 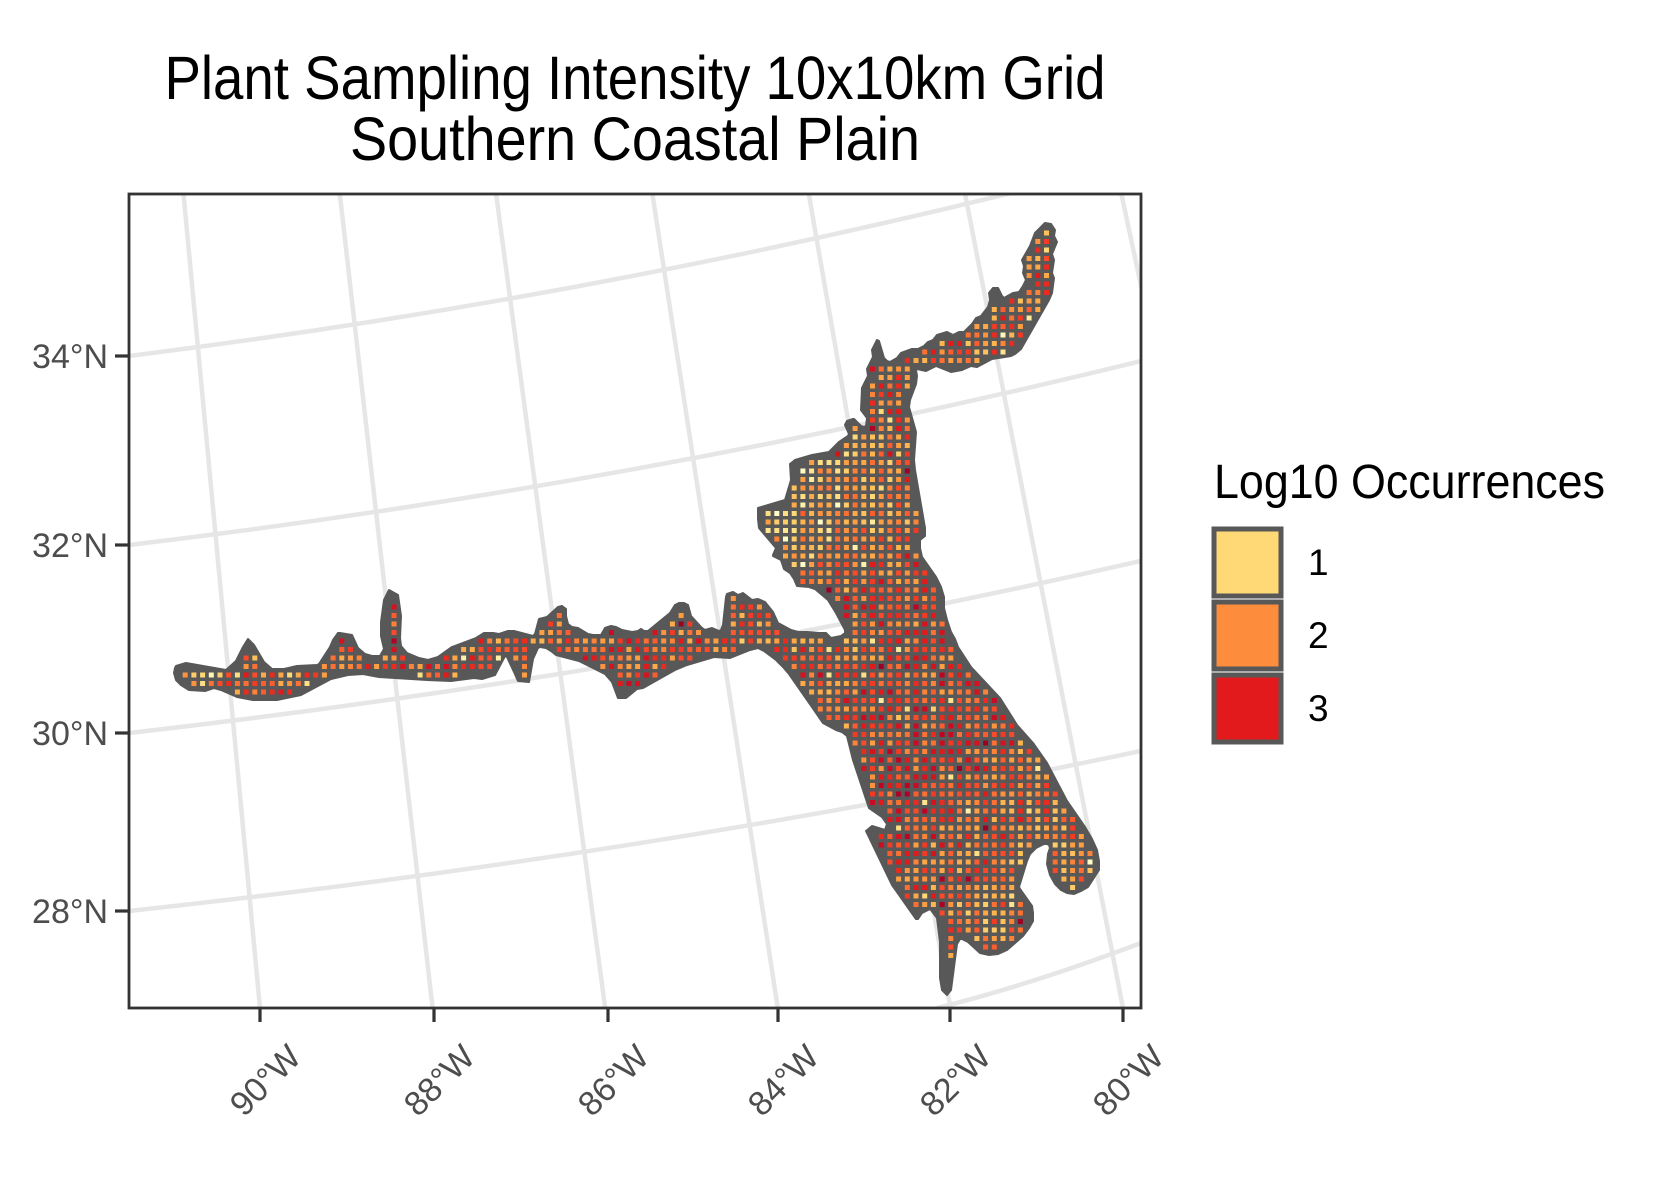 I want to click on svg-text: Southern Coastal Plain, so click(x=635, y=139).